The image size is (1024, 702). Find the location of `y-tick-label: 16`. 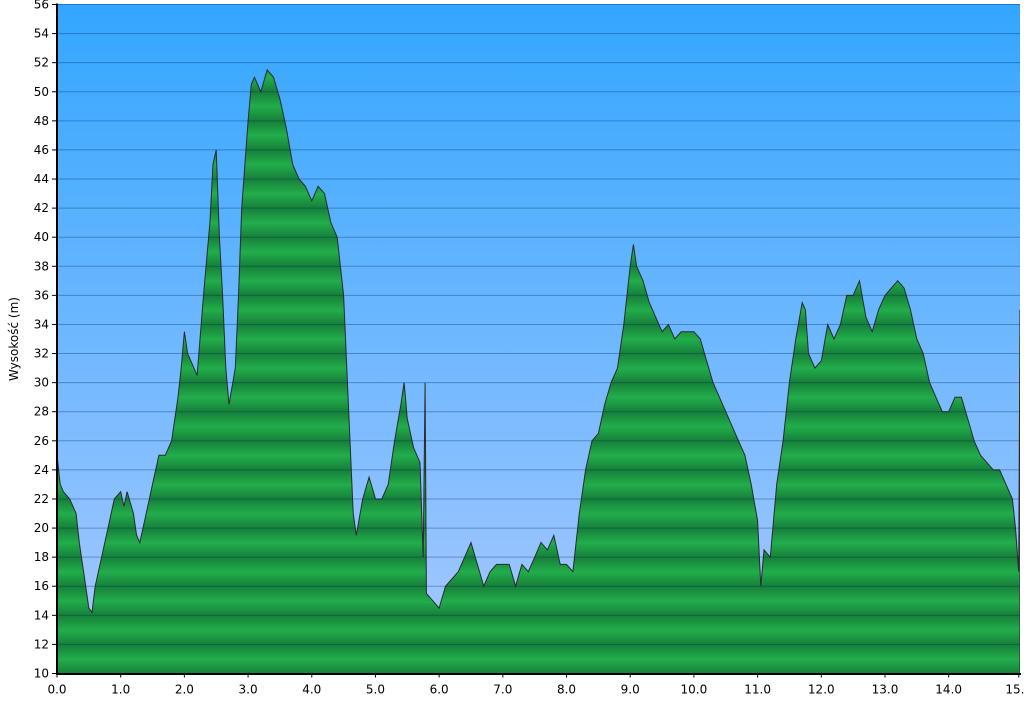

y-tick-label: 16 is located at coordinates (41, 586).